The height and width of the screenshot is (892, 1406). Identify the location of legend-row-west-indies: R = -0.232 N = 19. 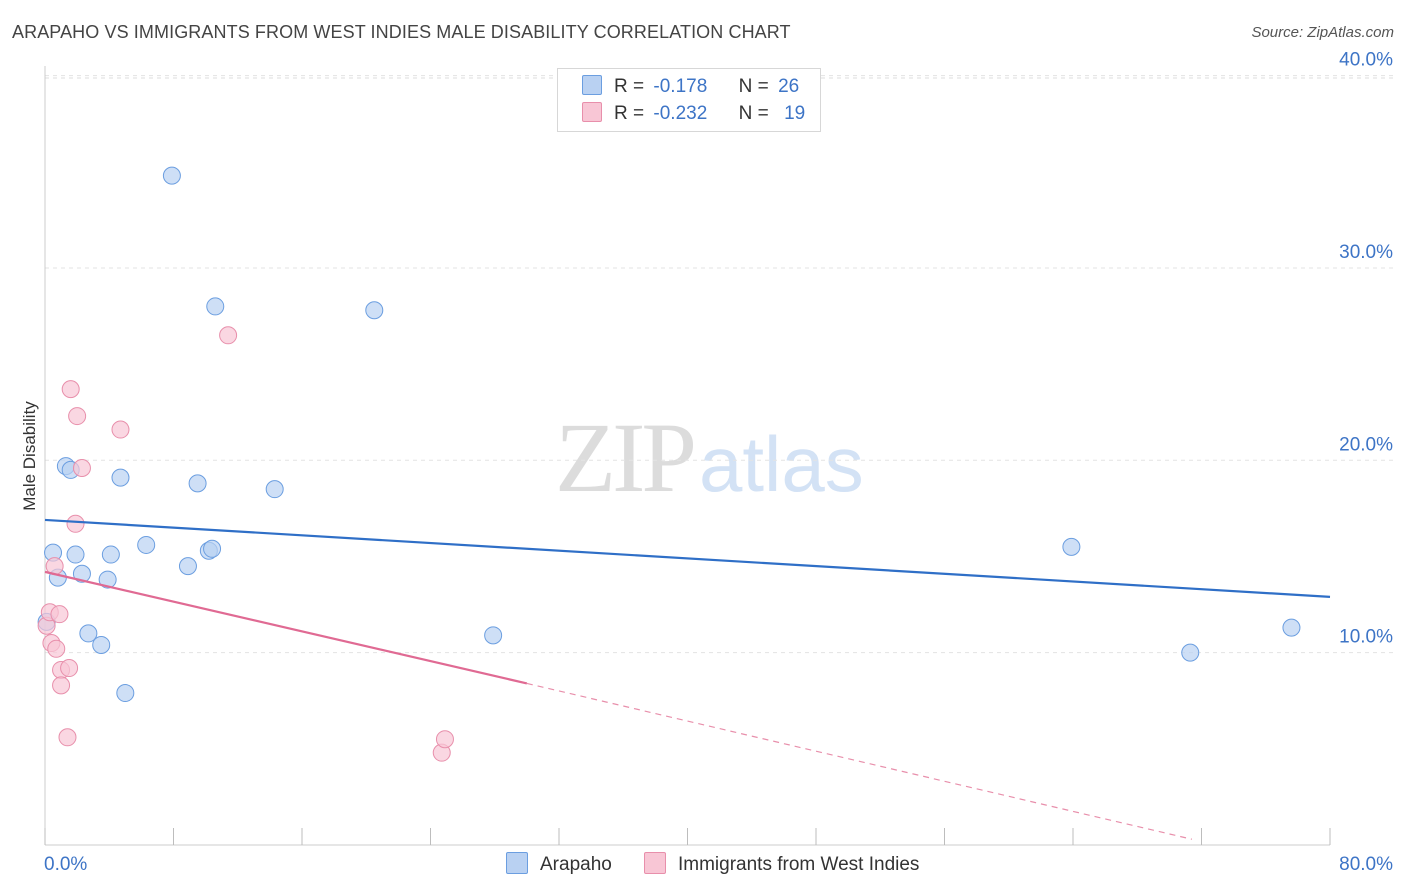
(693, 114).